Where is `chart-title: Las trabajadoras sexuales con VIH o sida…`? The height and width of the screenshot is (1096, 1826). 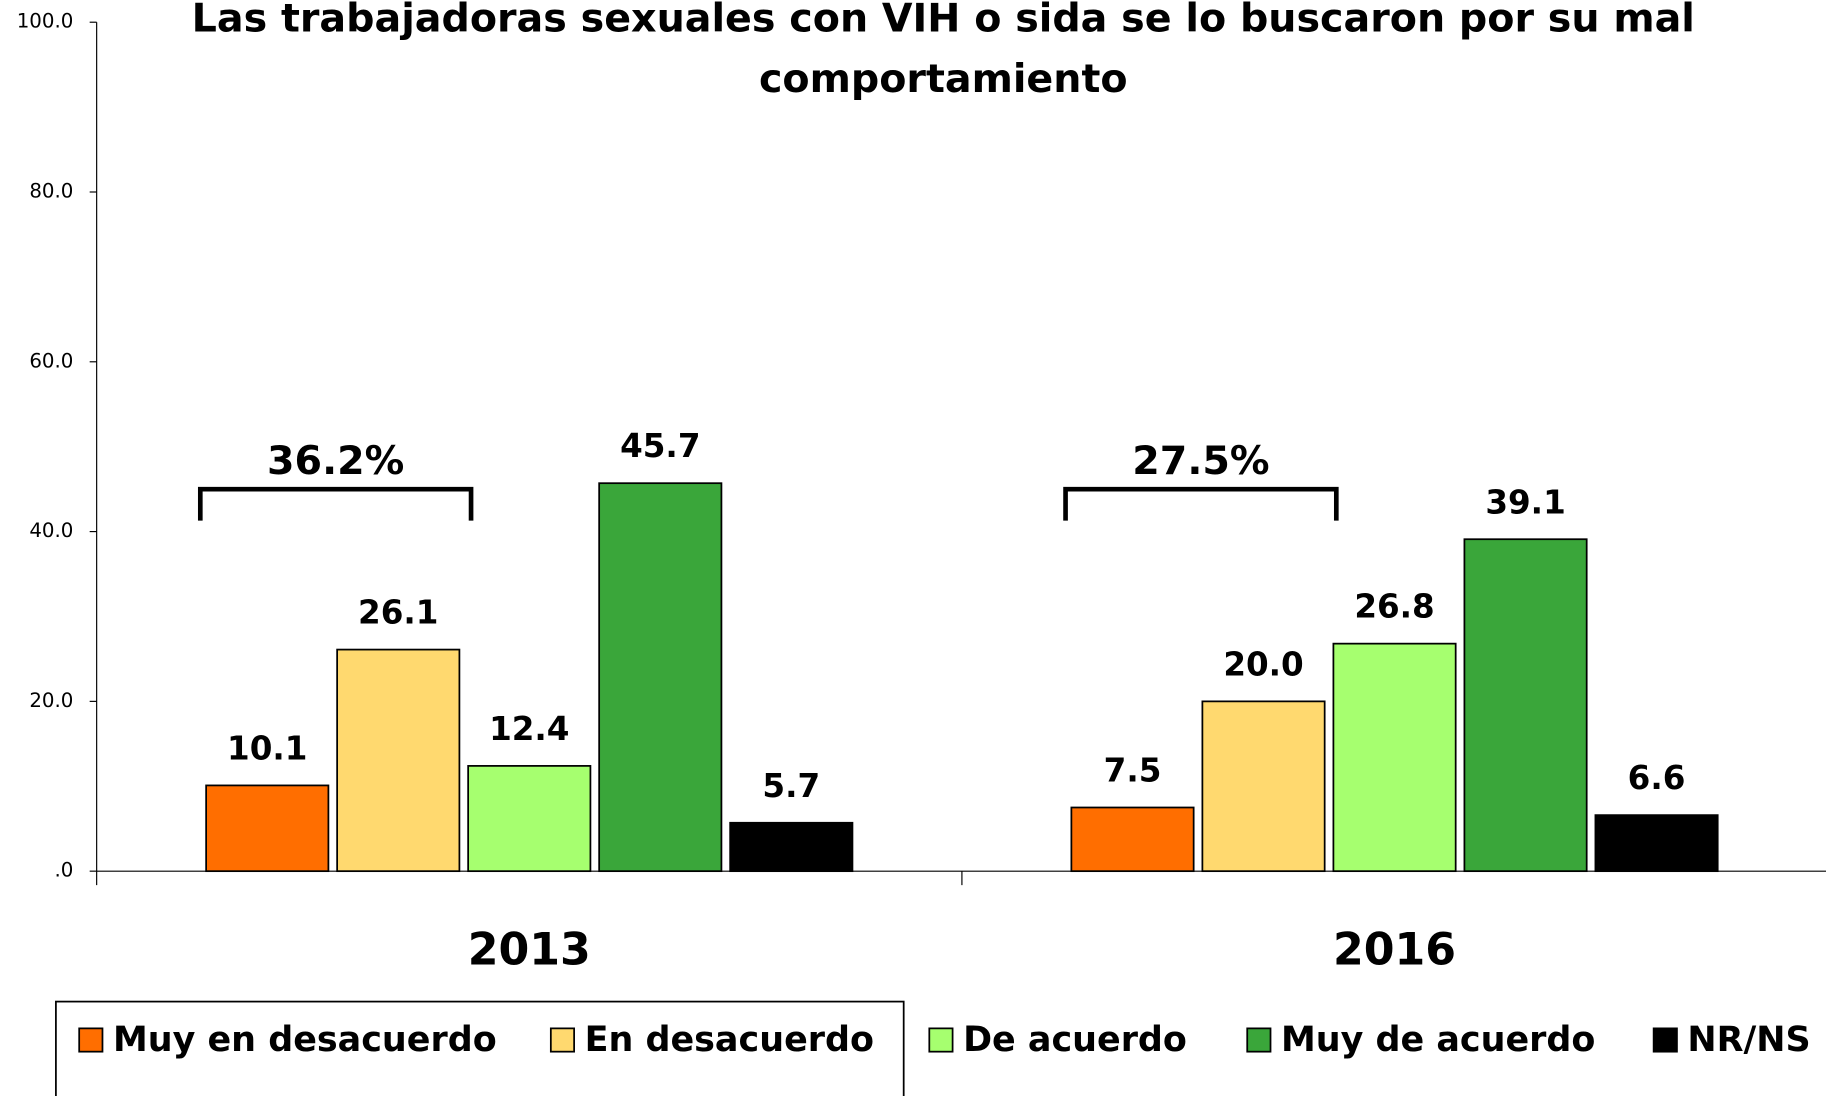
chart-title: Las trabajadoras sexuales con VIH o sida… is located at coordinates (943, 51).